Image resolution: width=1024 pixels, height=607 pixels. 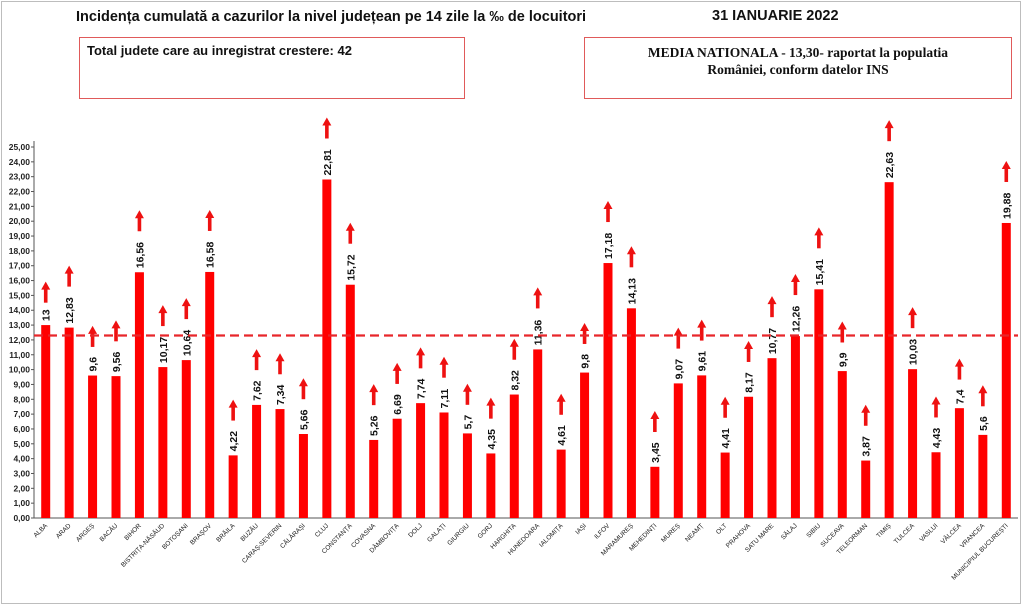 What do you see at coordinates (117, 362) in the screenshot?
I see `value-label: 9,56` at bounding box center [117, 362].